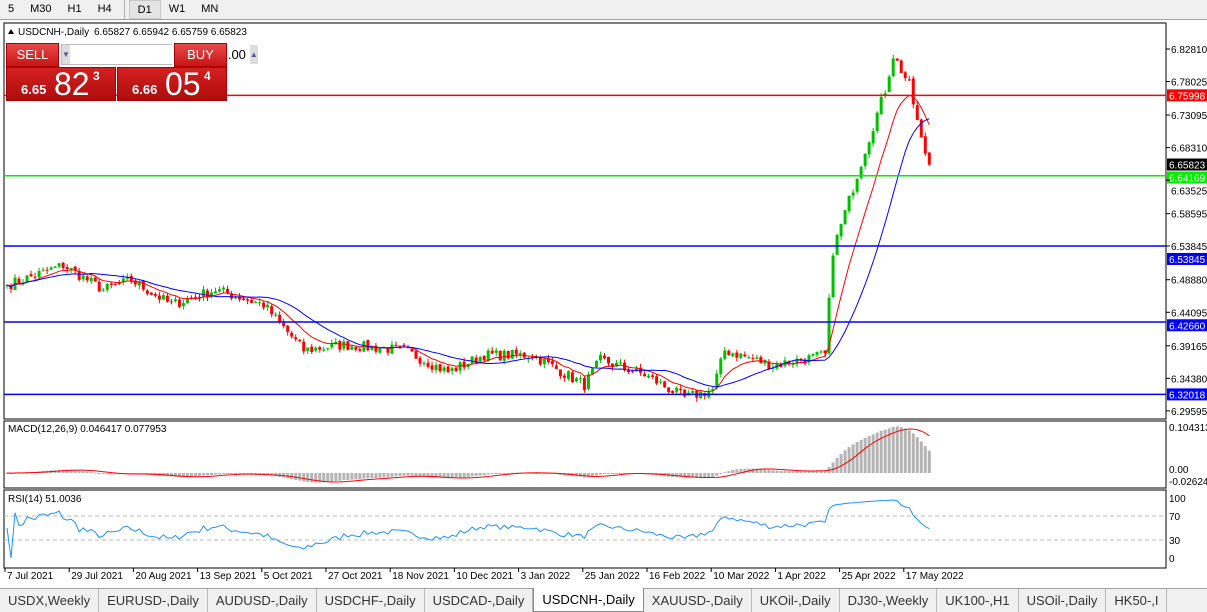 The height and width of the screenshot is (612, 1207). I want to click on rsi-line, so click(468, 529).